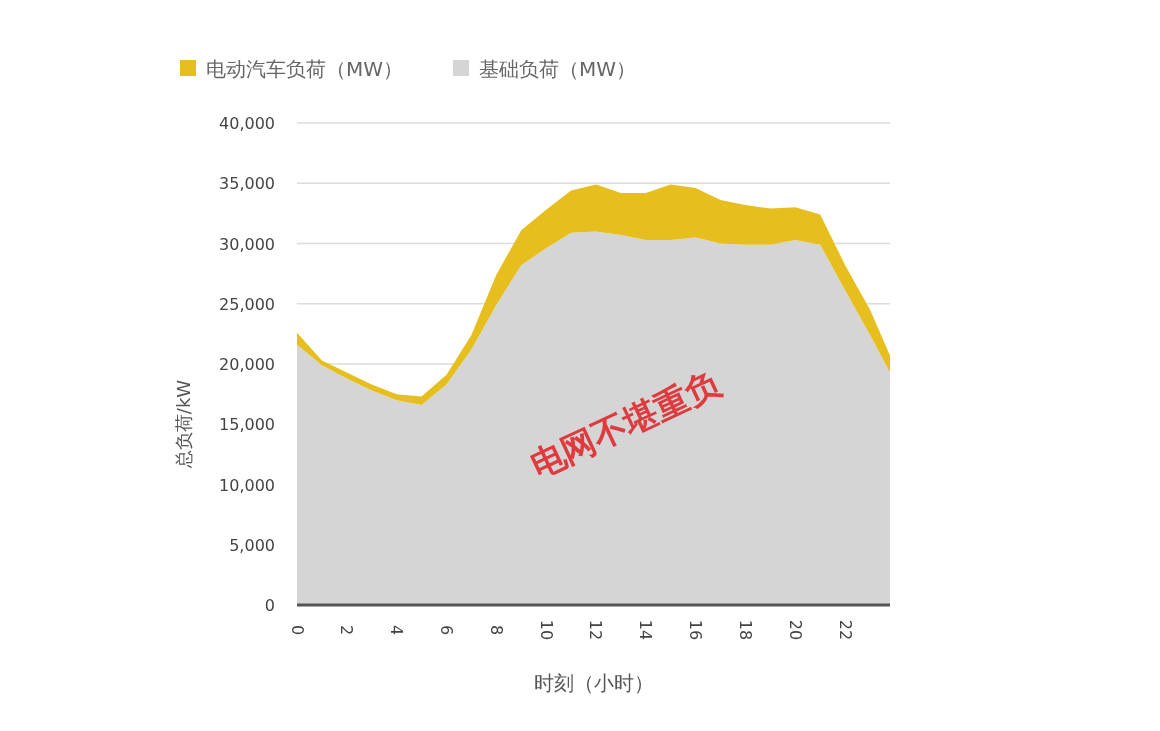 The image size is (1160, 731). Describe the element at coordinates (247, 485) in the screenshot. I see `y-tick-label: 10,000` at that location.